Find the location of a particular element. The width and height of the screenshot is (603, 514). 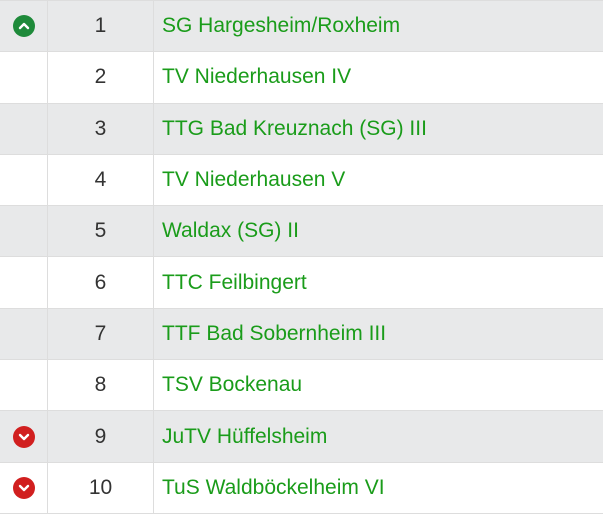

team-link: TTC Feilbingert is located at coordinates (234, 282).